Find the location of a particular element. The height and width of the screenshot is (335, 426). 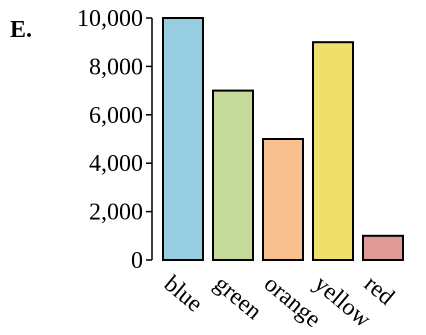

y-axis: 0 2,000 4,000 6,000 8,000 10,000 is located at coordinates (115, 140).